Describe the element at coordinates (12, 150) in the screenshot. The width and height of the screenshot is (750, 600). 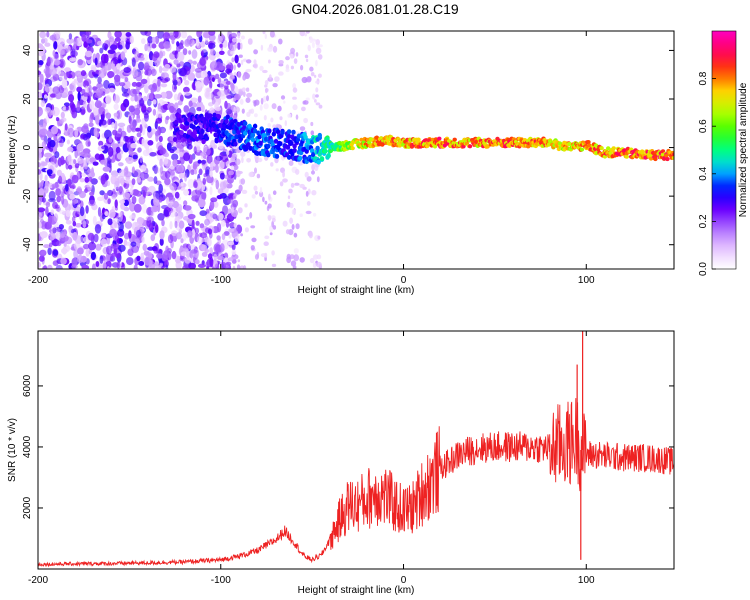
I see `spectrogram-y-axis-label: Frequency (Hz)` at that location.